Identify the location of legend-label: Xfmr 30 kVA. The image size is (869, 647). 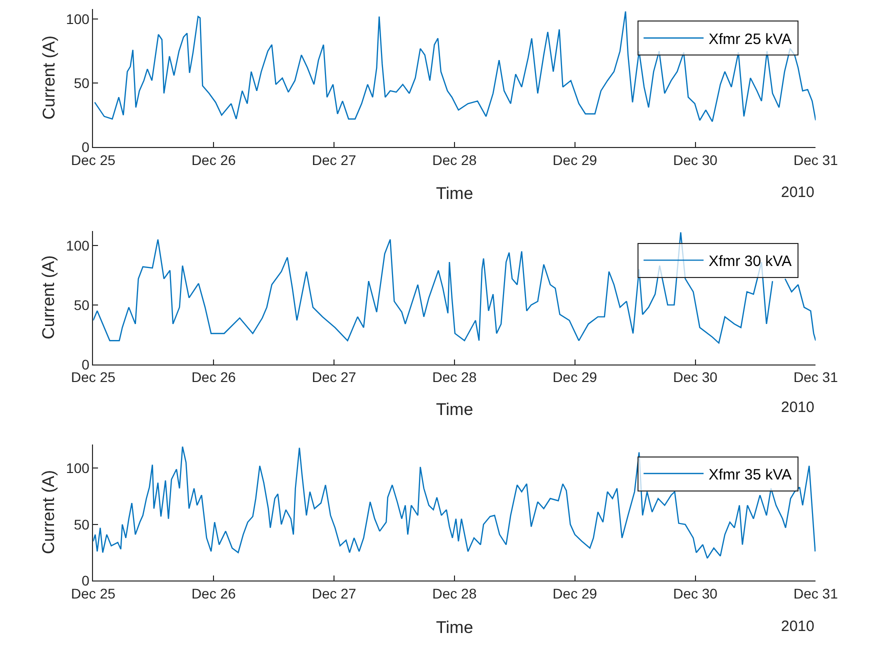
(750, 261).